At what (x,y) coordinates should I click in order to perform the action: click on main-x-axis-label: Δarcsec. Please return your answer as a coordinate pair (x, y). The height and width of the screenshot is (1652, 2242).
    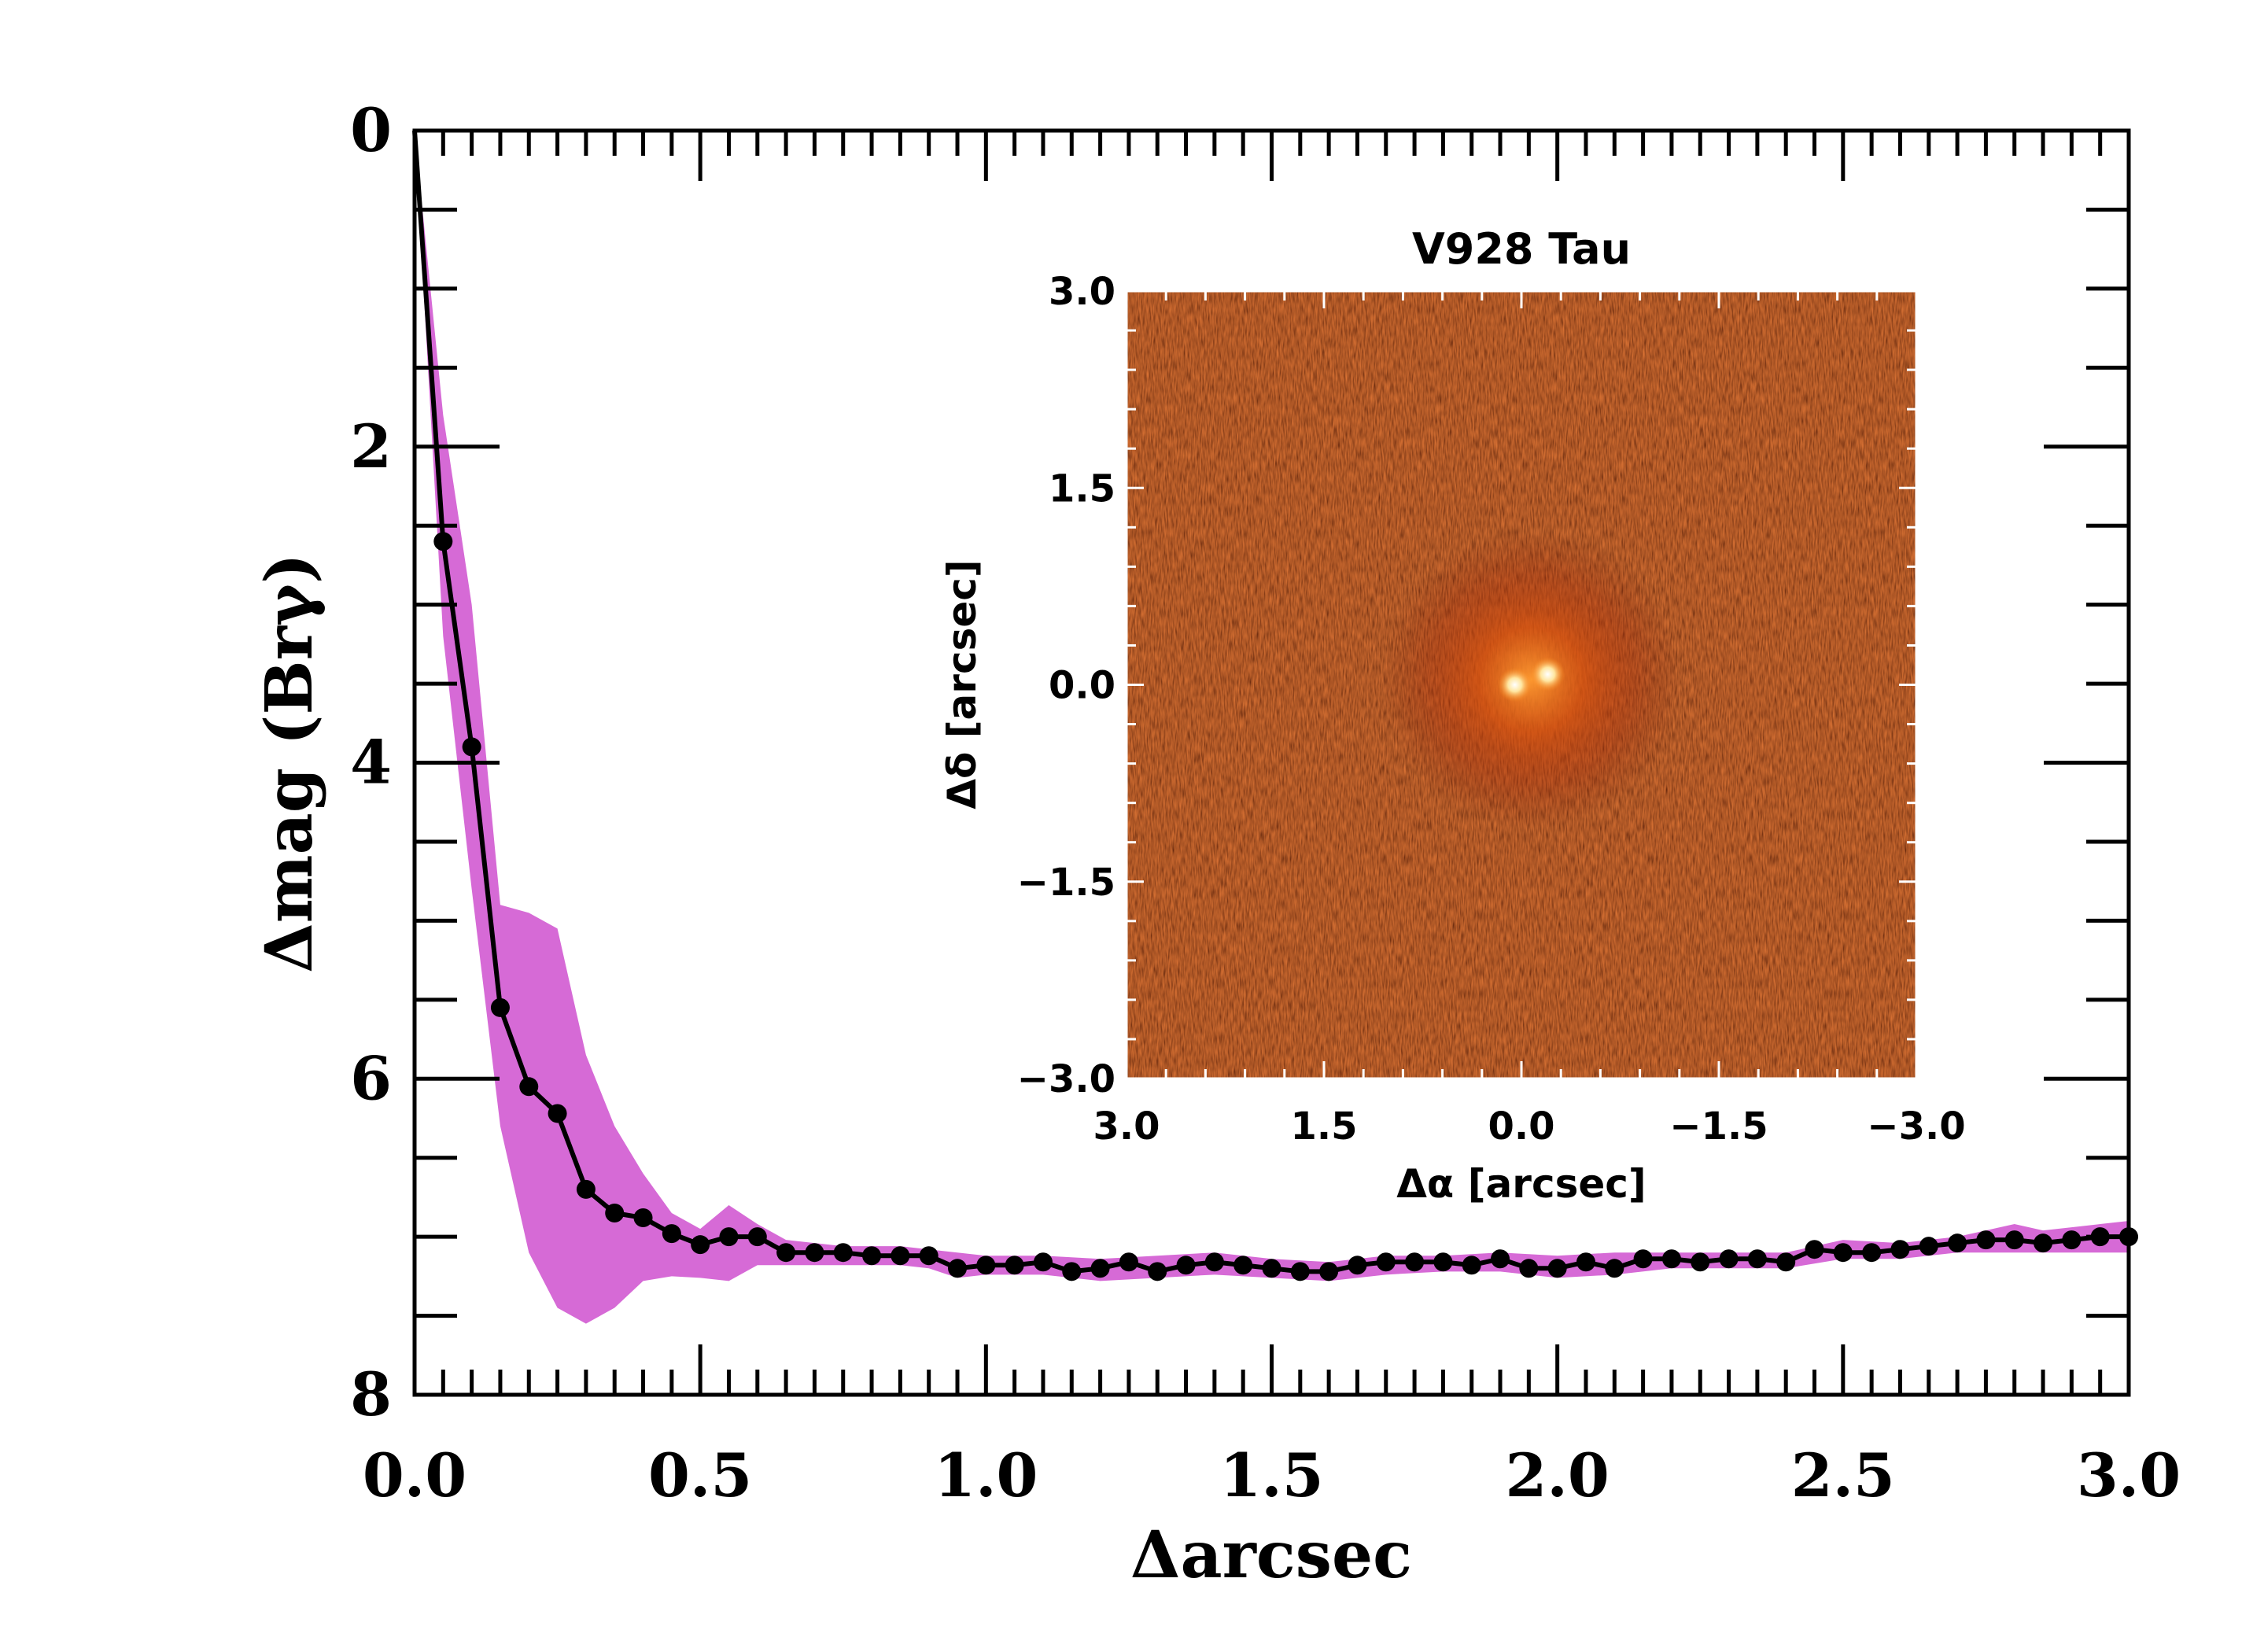
    Looking at the image, I should click on (1271, 1555).